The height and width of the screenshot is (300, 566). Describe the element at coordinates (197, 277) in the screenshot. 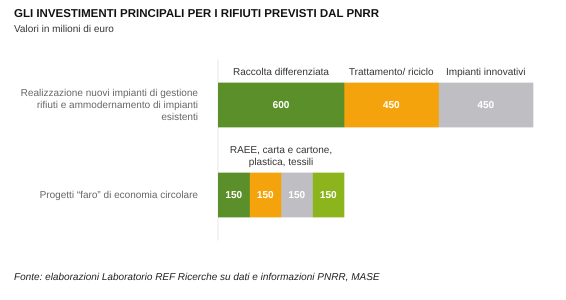

I see `source-note: Fonte: elaborazioni Laboratorio REF Ricerche su dati e informazioni PNRR, MASE` at that location.